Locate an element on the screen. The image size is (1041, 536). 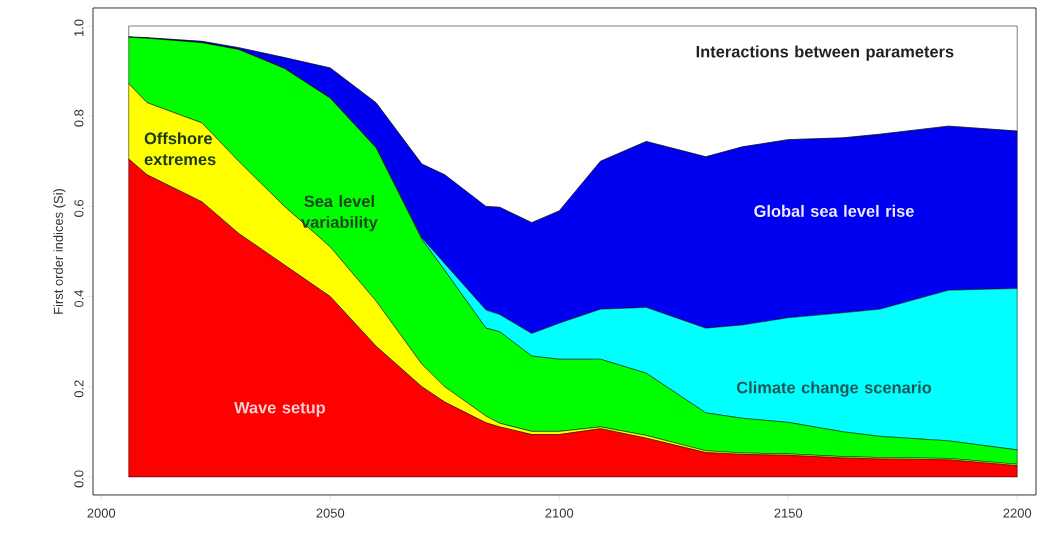
y-tick-label: 0.6 is located at coordinates (79, 208).